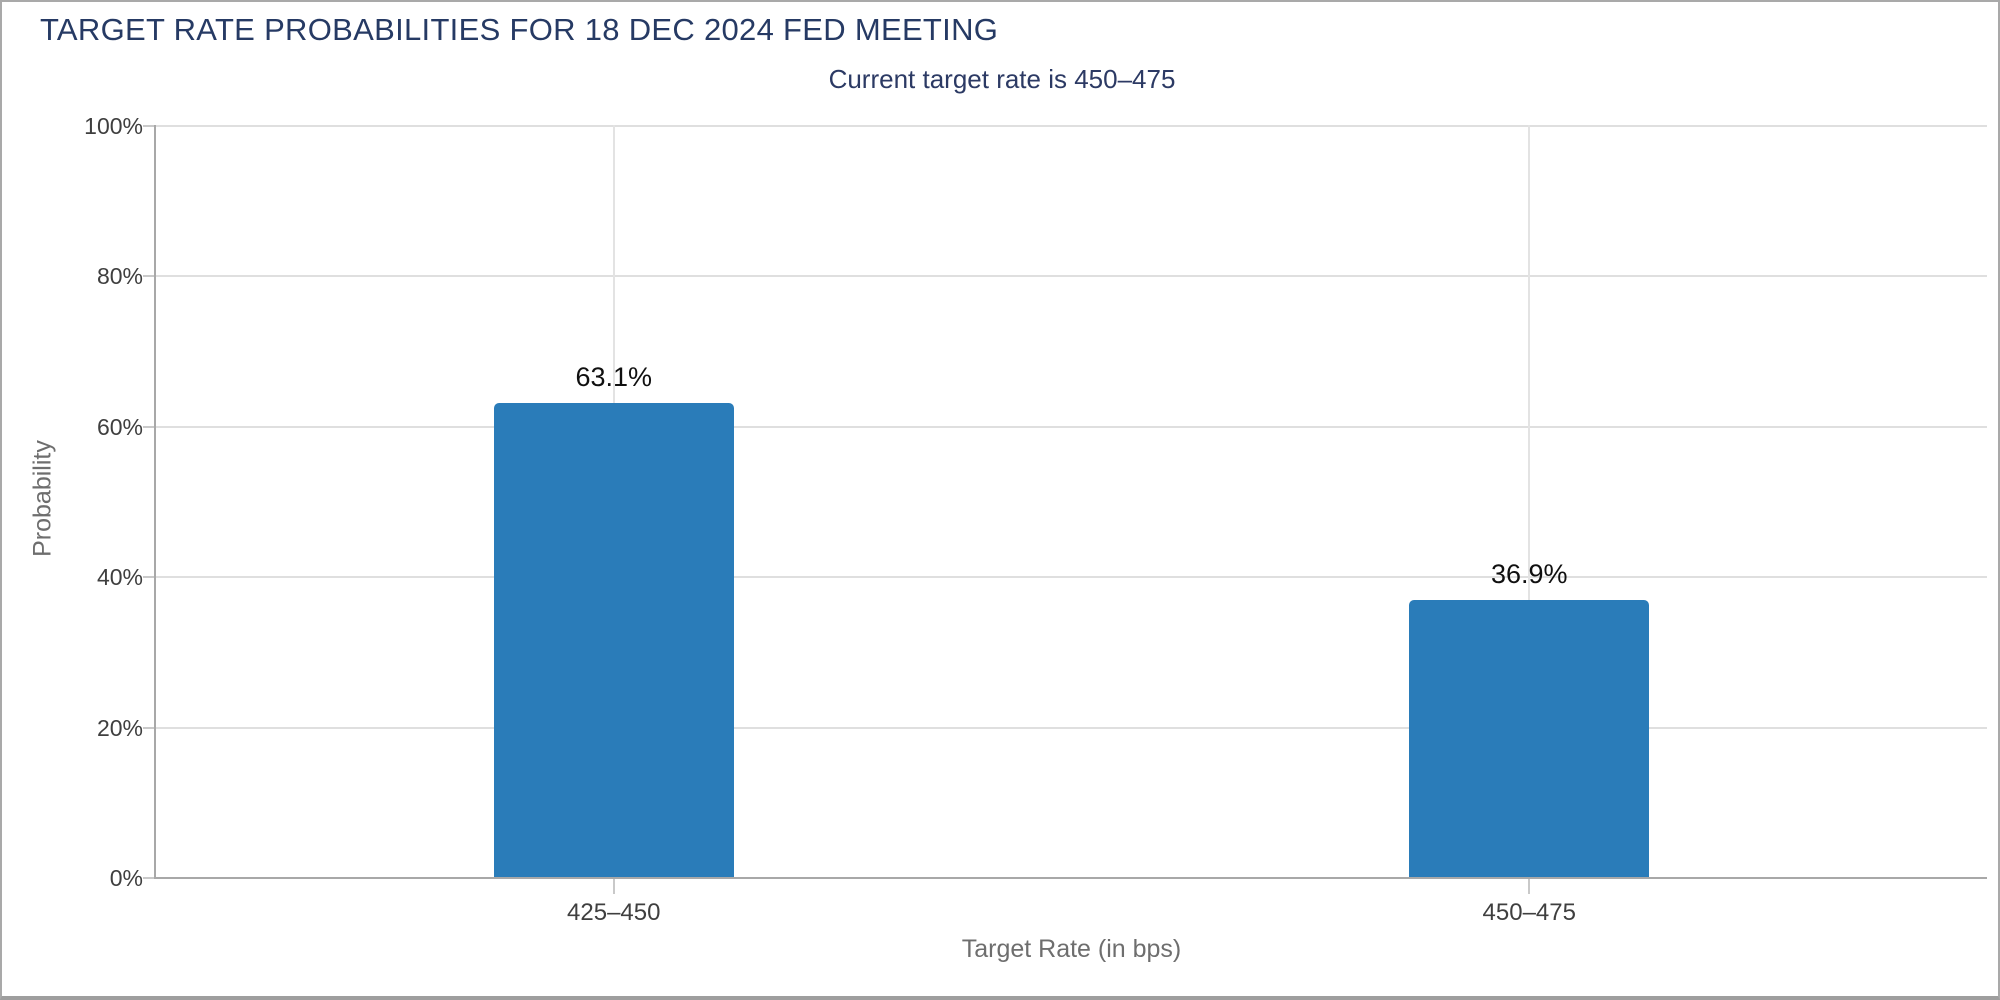 Image resolution: width=2000 pixels, height=1000 pixels. Describe the element at coordinates (1529, 501) in the screenshot. I see `gridline-vertical` at that location.